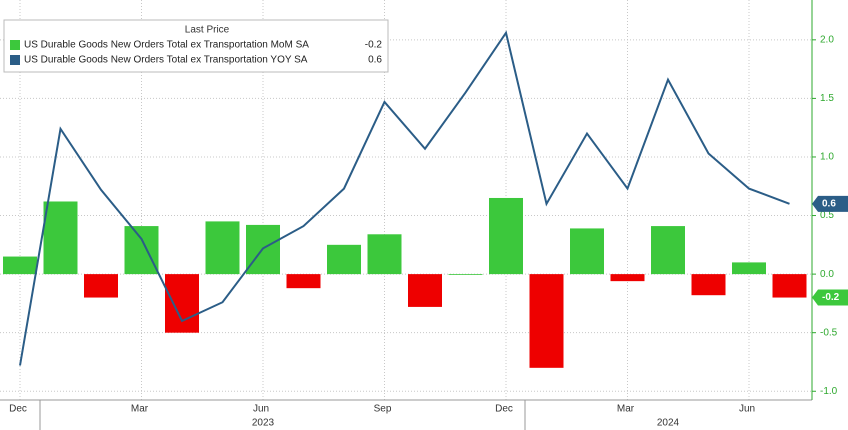 Image resolution: width=848 pixels, height=430 pixels. Describe the element at coordinates (829, 391) in the screenshot. I see `y-tick-label: -1.0` at that location.